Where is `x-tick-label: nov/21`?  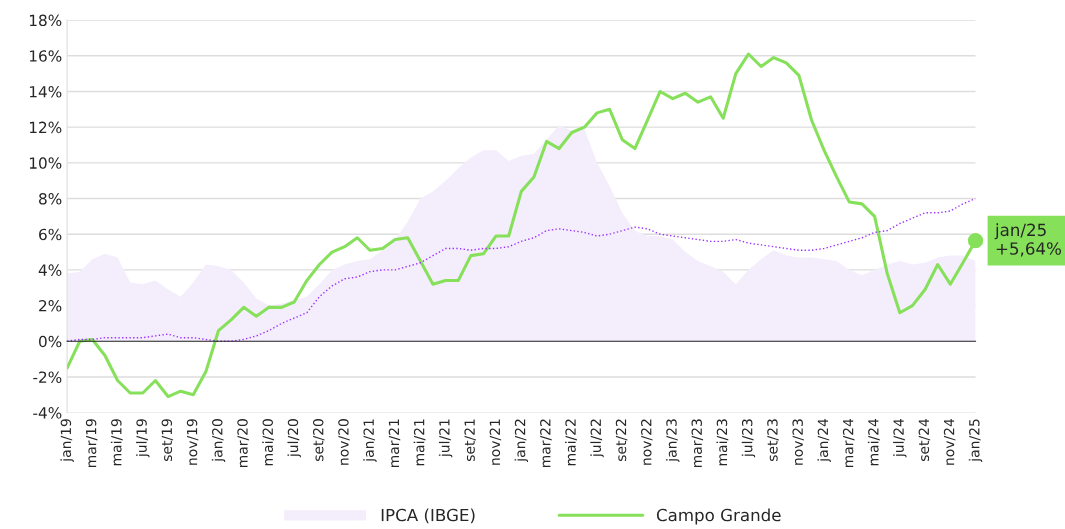 x-tick-label: nov/21 is located at coordinates (495, 442).